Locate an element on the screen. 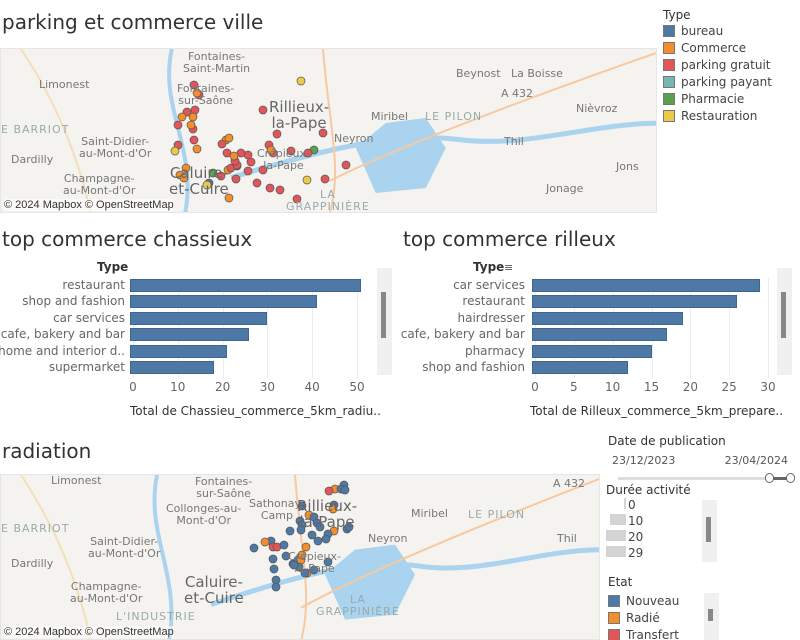 The width and height of the screenshot is (800, 640). category-label: pharmacy is located at coordinates (494, 350).